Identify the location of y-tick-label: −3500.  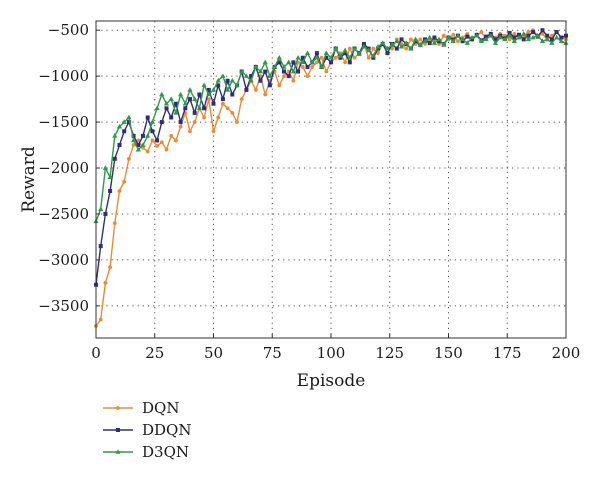
(63, 306).